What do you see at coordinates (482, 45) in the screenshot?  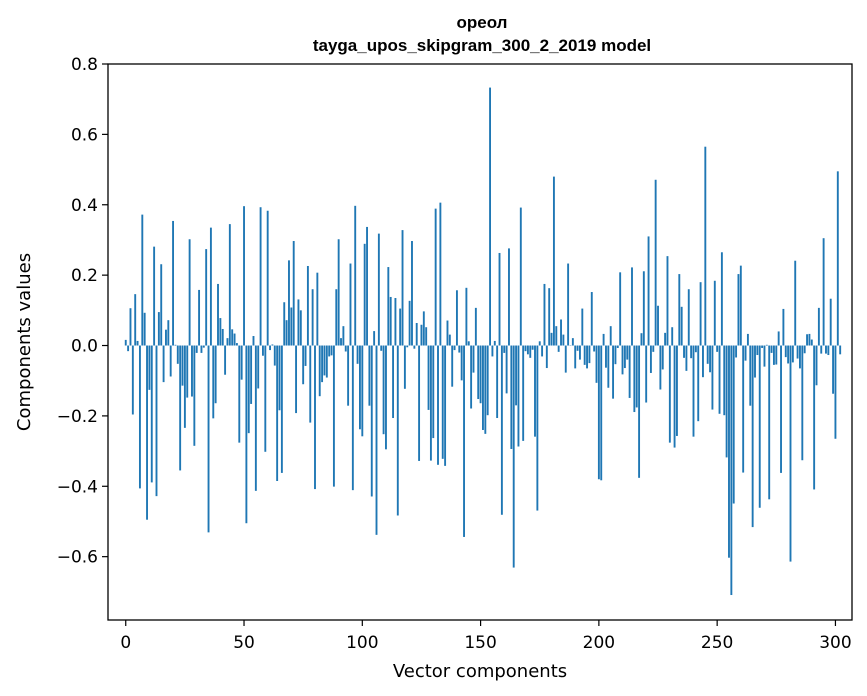 I see `chart-subtitle: tayga_upos_skipgram_300_2_2019 model` at bounding box center [482, 45].